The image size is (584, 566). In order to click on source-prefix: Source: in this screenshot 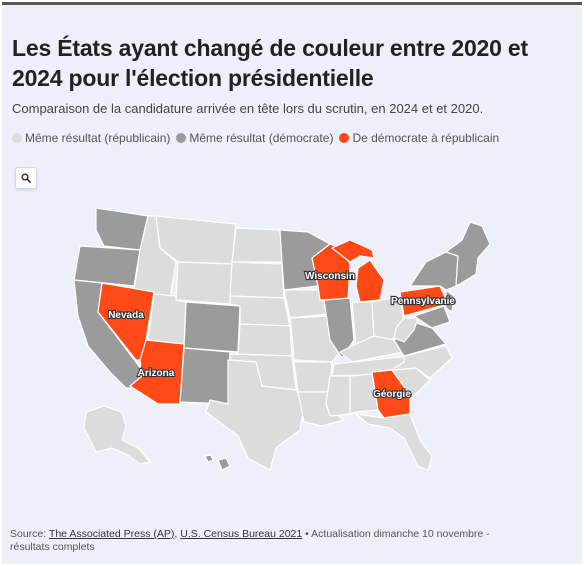, I will do `click(29, 534)`.